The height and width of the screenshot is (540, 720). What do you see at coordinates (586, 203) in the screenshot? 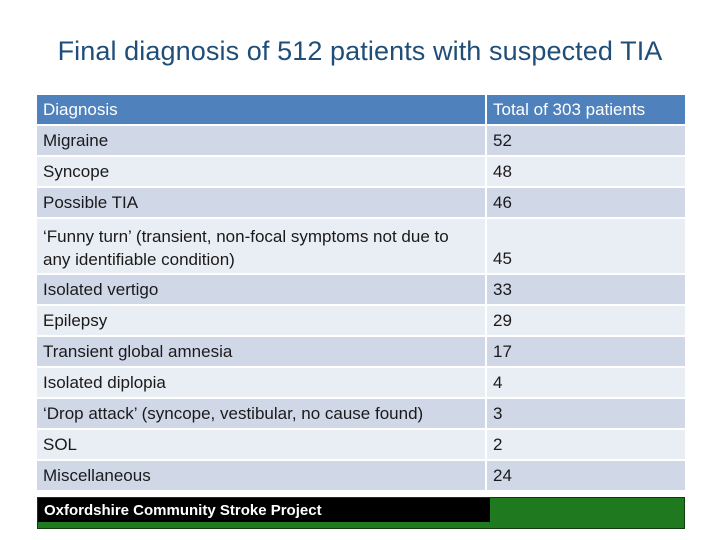
I see `count-cell: 46` at bounding box center [586, 203].